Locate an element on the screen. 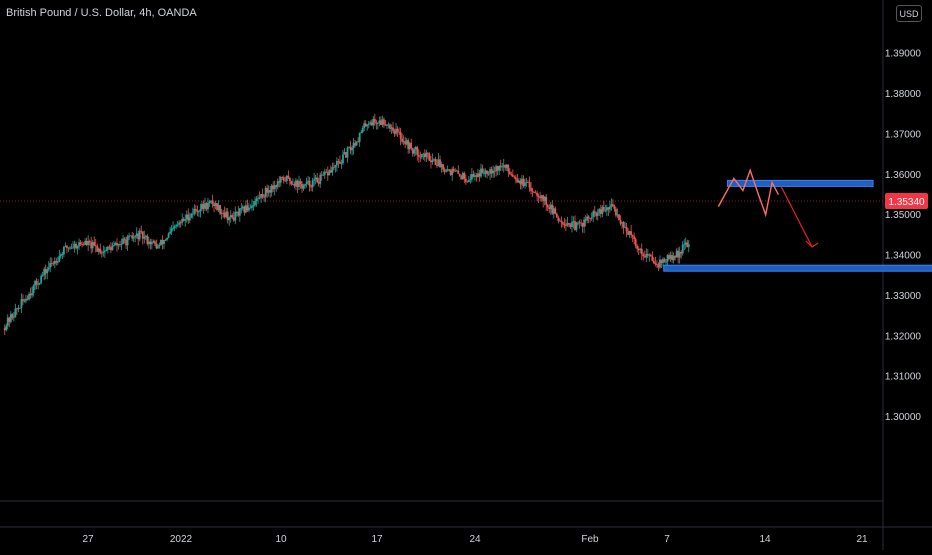  resistance-zone is located at coordinates (800, 183).